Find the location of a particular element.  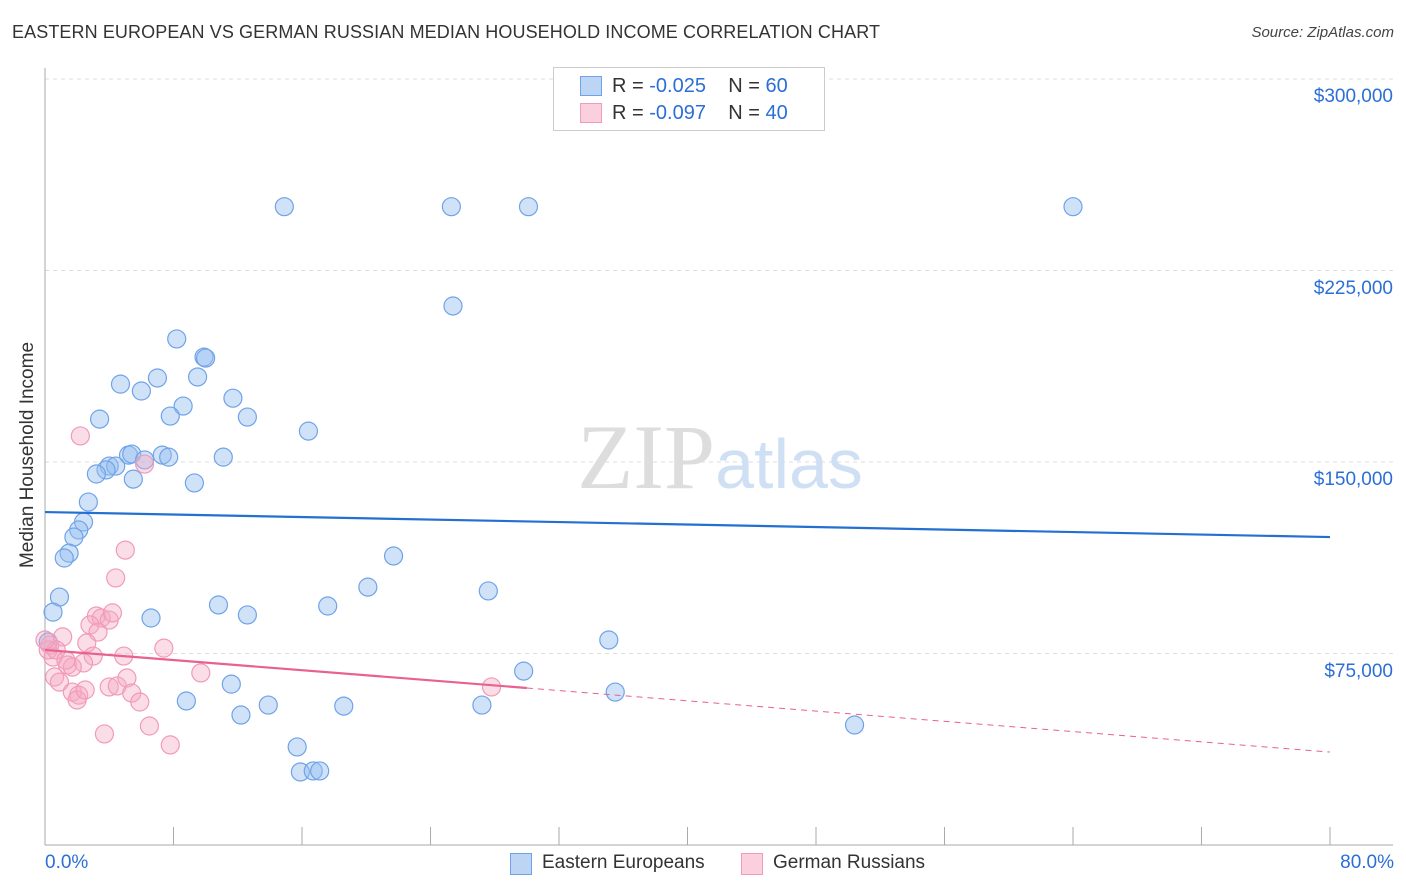

legend-label: German Russians is located at coordinates (849, 862).